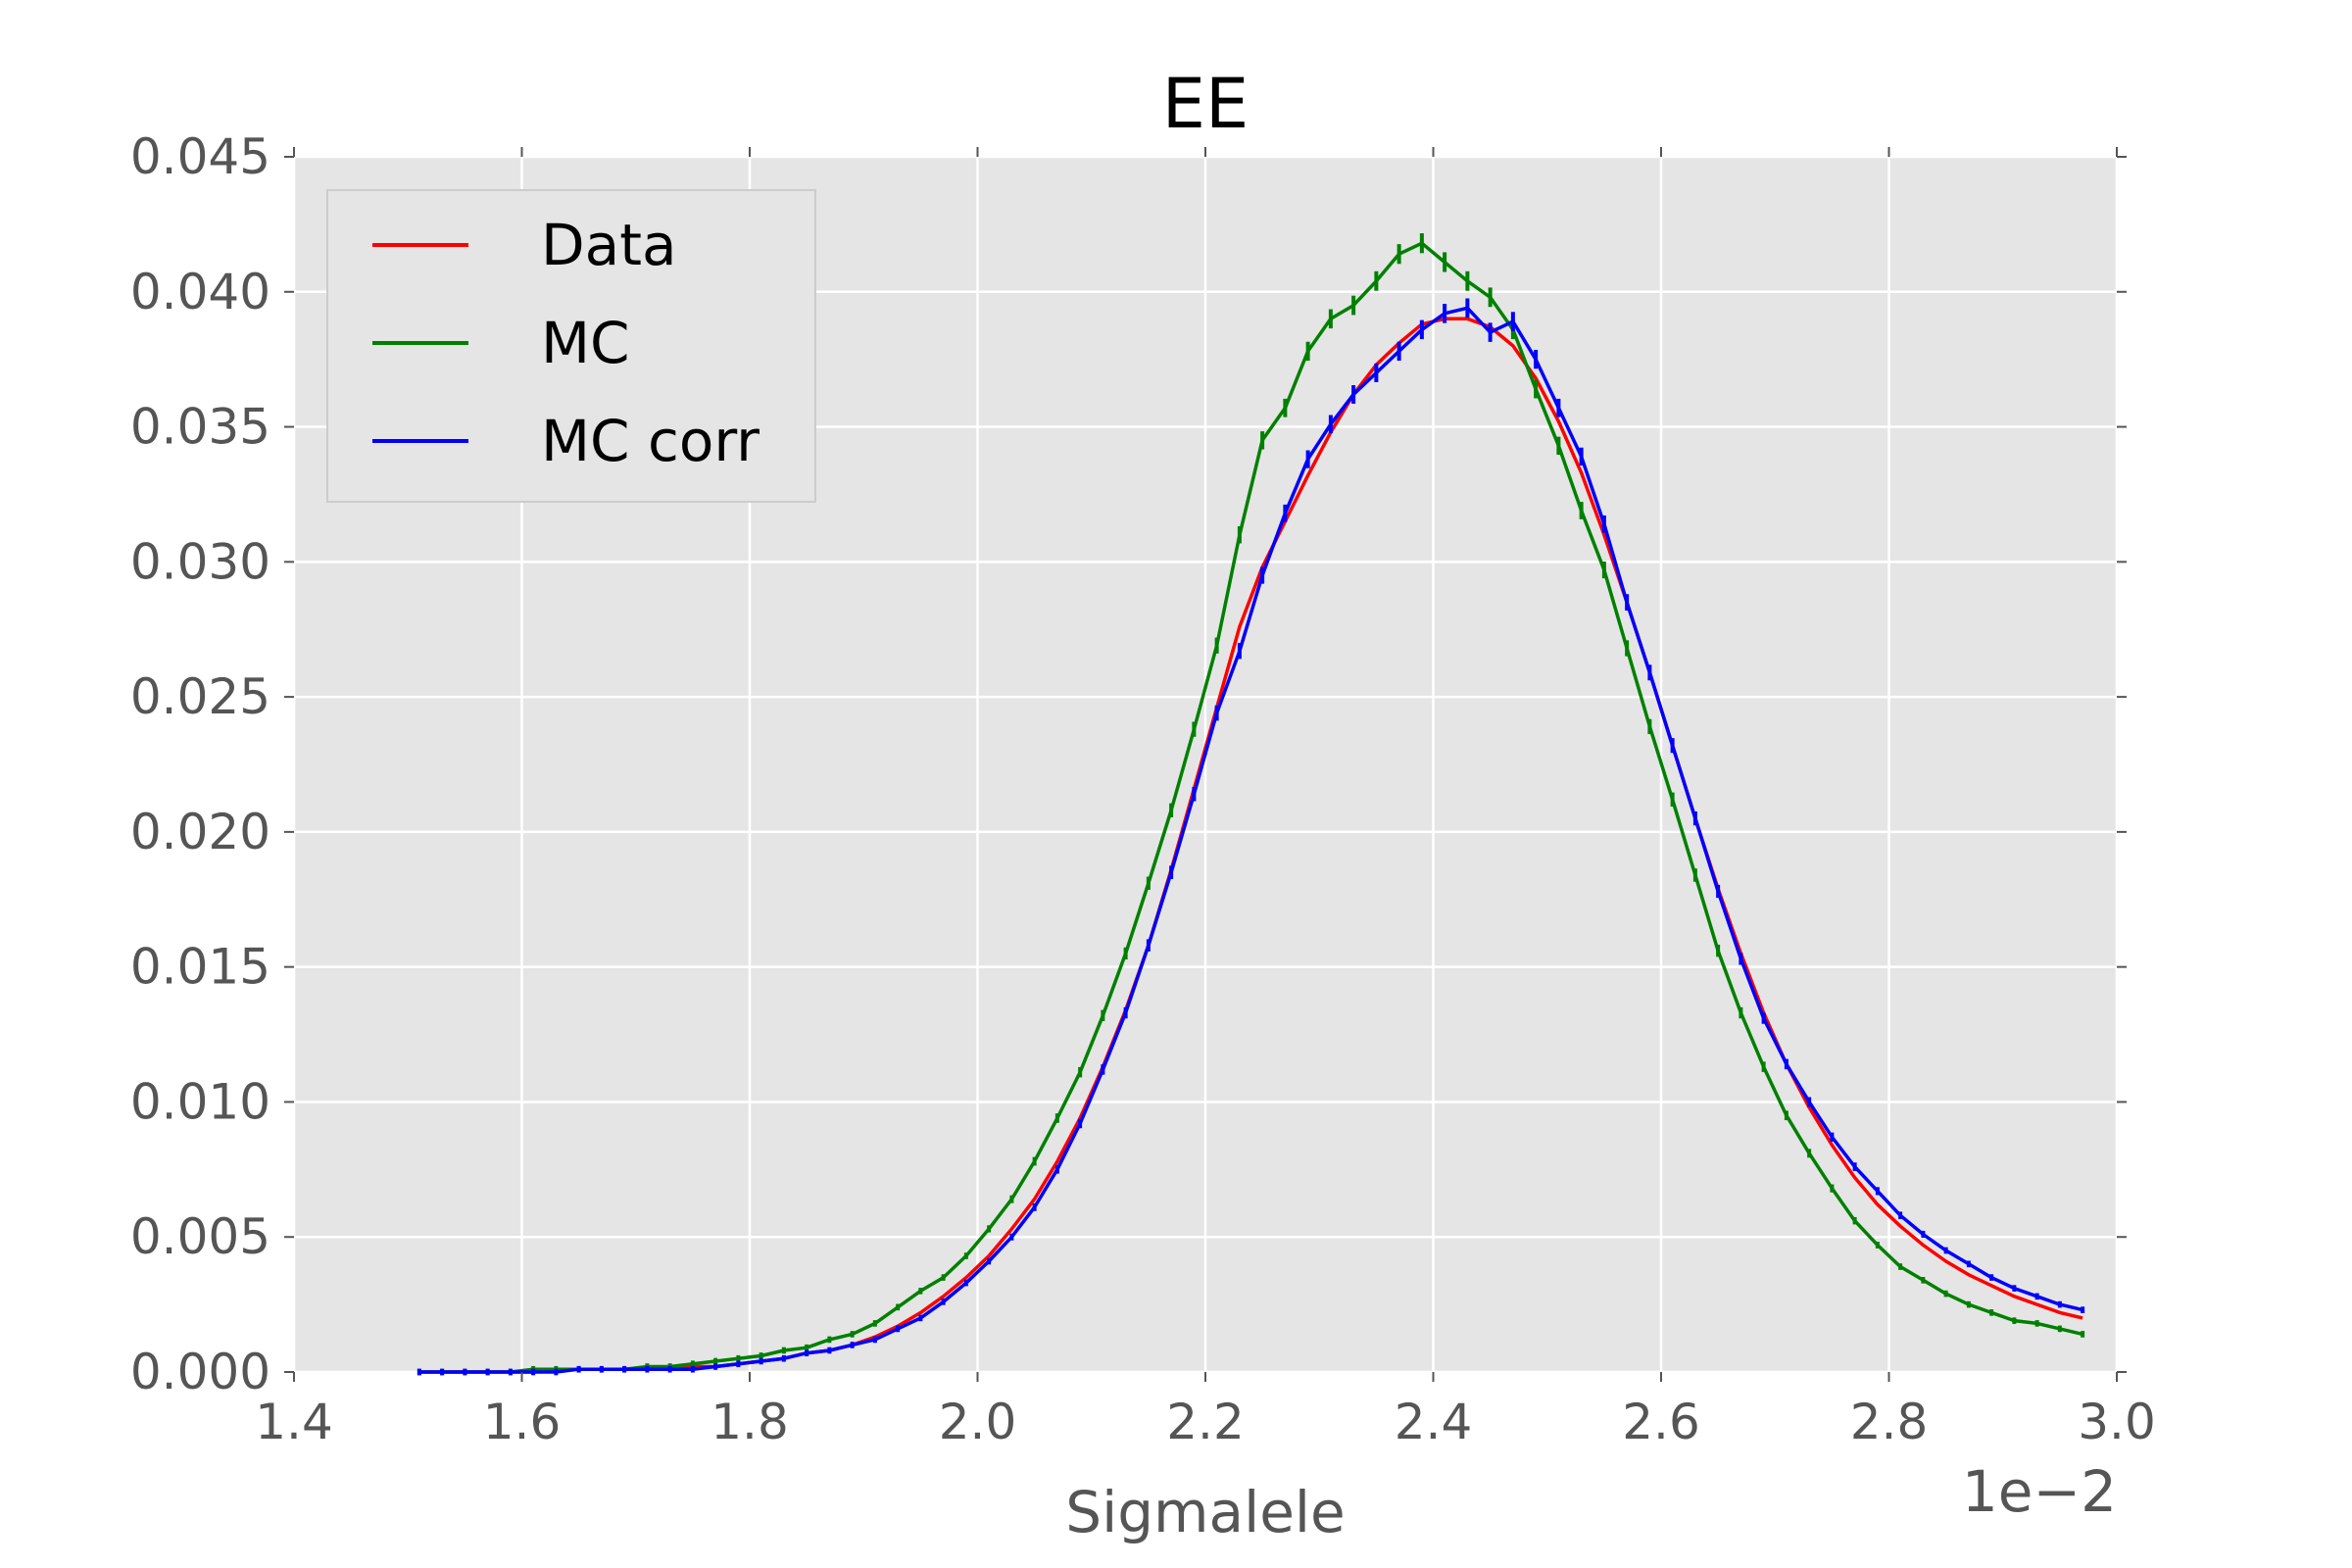 The image size is (2352, 1568). What do you see at coordinates (200, 156) in the screenshot?
I see `y-tick-label: 0.045` at bounding box center [200, 156].